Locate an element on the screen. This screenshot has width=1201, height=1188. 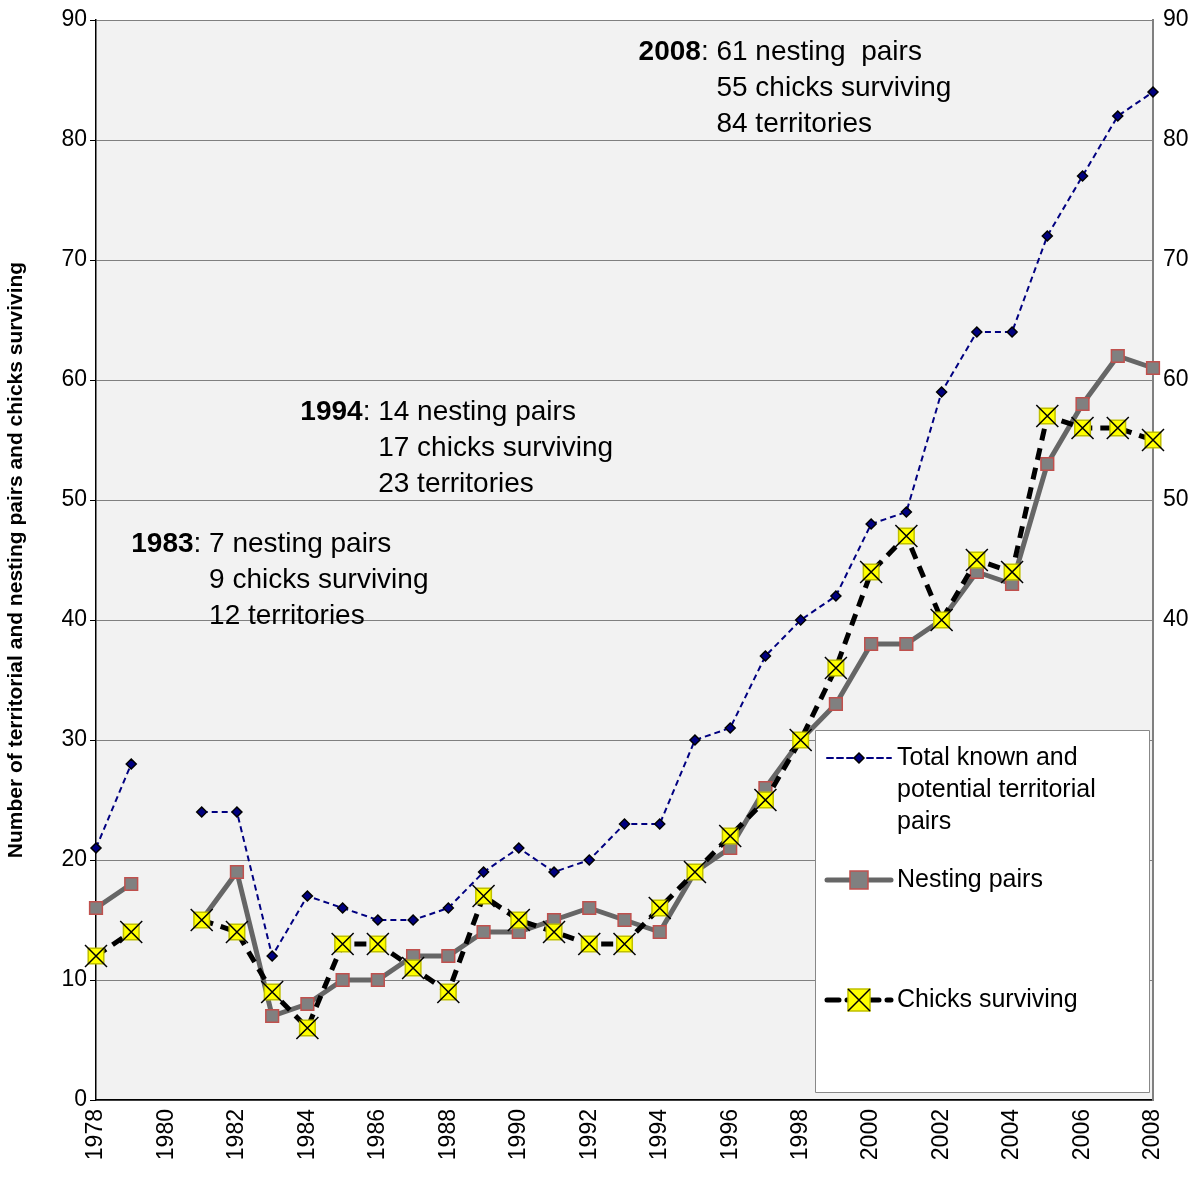
x-tick-label: 1978 is located at coordinates (94, 1135).